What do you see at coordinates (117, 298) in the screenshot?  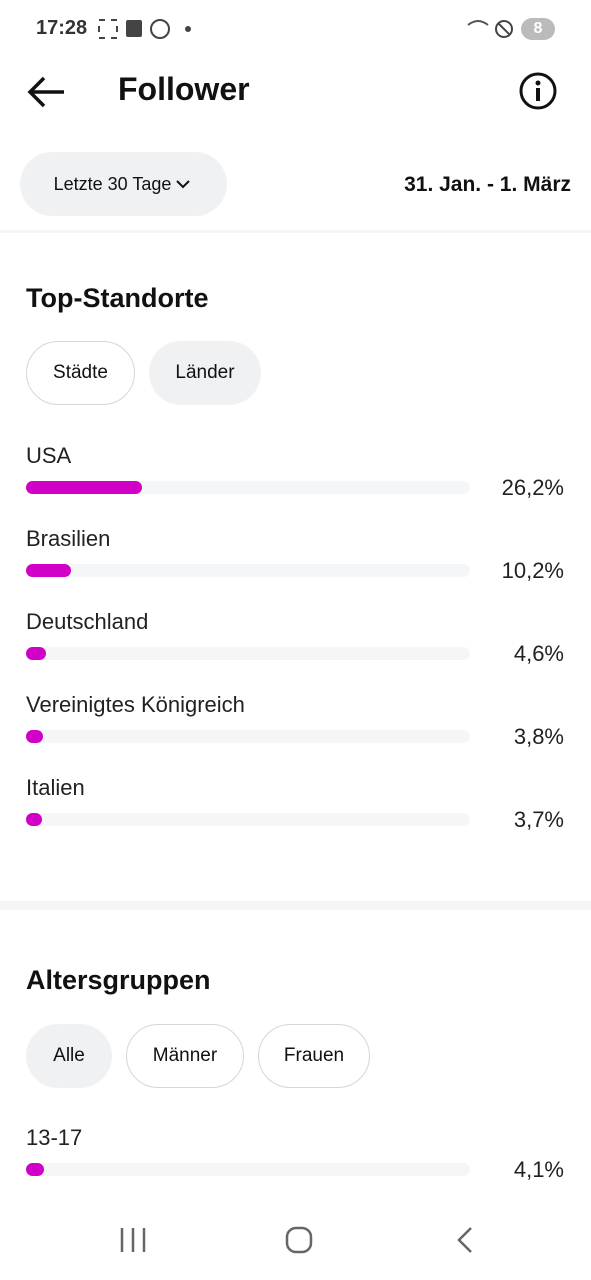 I see `section-title: Top-Standorte` at bounding box center [117, 298].